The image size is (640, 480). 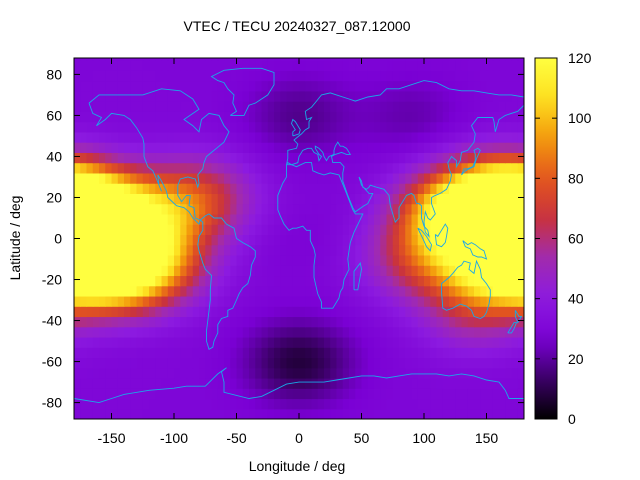 I want to click on colorbar-tick-label: 100, so click(x=580, y=118).